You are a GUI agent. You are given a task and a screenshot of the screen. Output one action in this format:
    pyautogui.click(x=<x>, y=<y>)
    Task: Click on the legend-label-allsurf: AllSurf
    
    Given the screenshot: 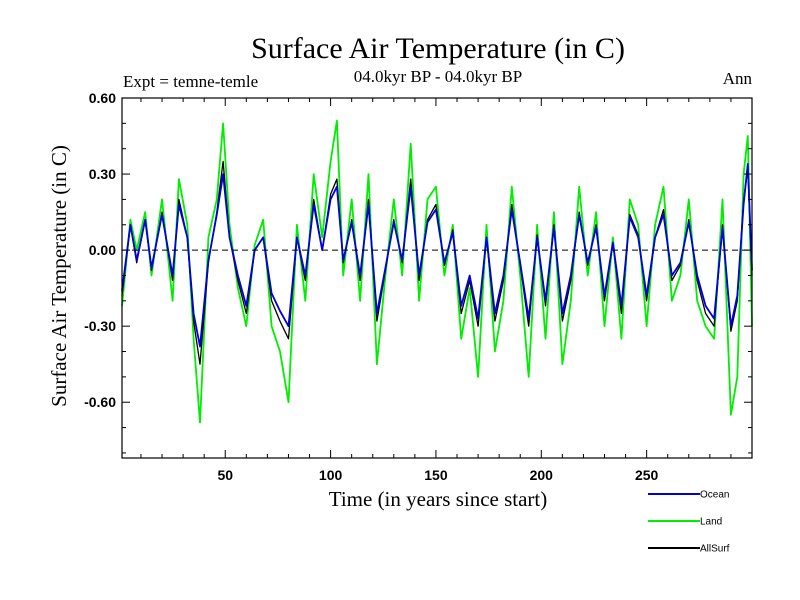 What is the action you would take?
    pyautogui.click(x=715, y=549)
    